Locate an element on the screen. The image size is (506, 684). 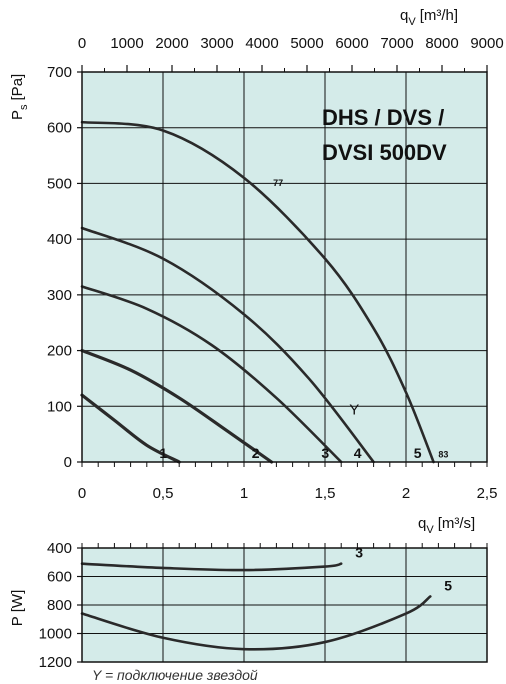
bottom-x-subscript: V is located at coordinates (430, 530).